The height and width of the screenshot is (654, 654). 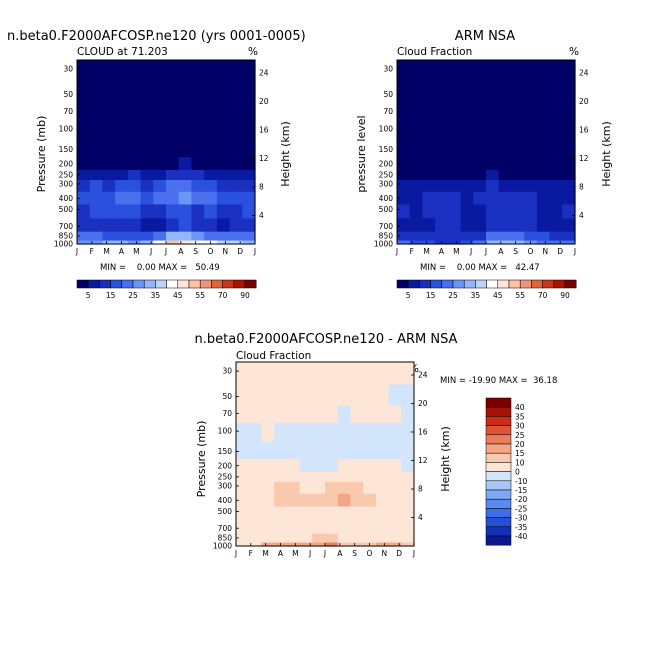 I want to click on panel3-ytick-label: 100, so click(x=225, y=431).